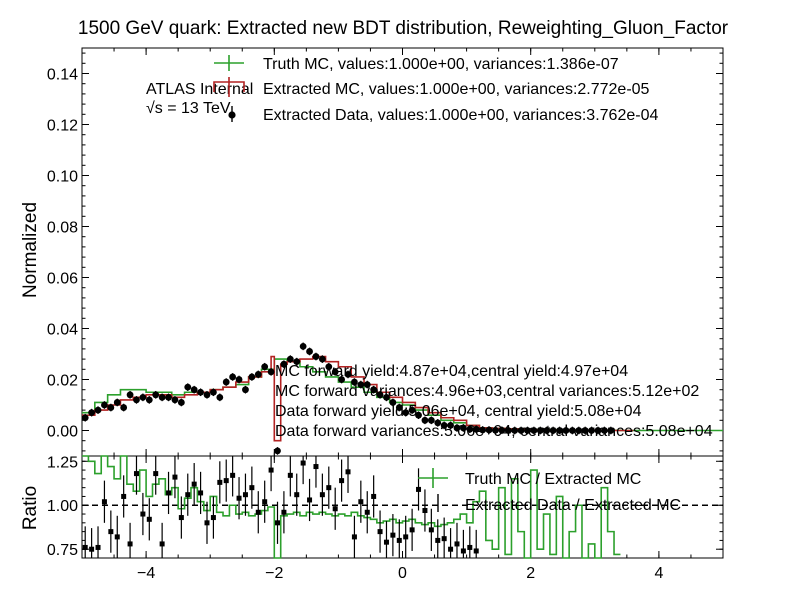 This screenshot has width=799, height=599. Describe the element at coordinates (30, 508) in the screenshot. I see `ratio-y-axis-title: Ratio` at that location.